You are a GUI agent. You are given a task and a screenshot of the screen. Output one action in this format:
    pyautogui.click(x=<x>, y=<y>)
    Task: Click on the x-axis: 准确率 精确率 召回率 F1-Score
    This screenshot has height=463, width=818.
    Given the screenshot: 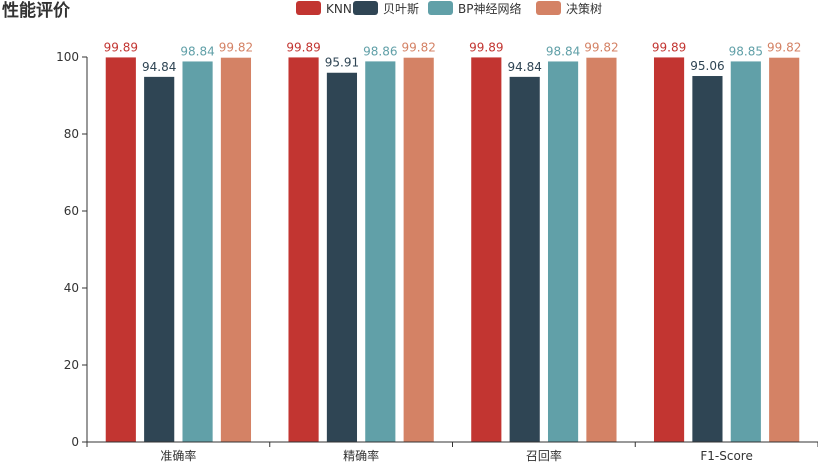 What is the action you would take?
    pyautogui.click(x=452, y=452)
    